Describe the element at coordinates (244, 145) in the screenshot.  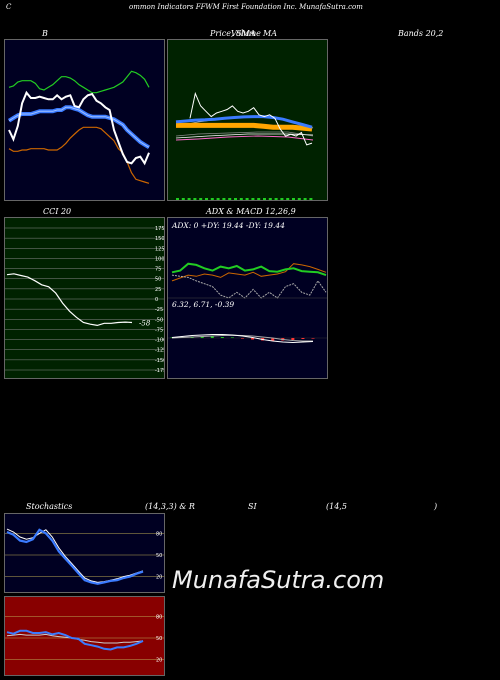
I see `price-sma-chart` at that location.